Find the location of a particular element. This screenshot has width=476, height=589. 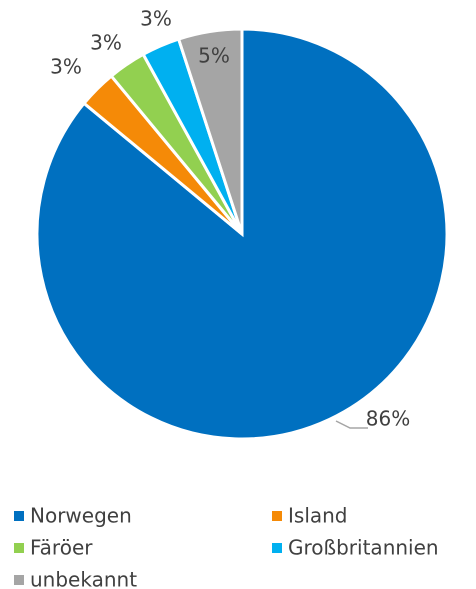

legend-label: Färöer is located at coordinates (61, 548).